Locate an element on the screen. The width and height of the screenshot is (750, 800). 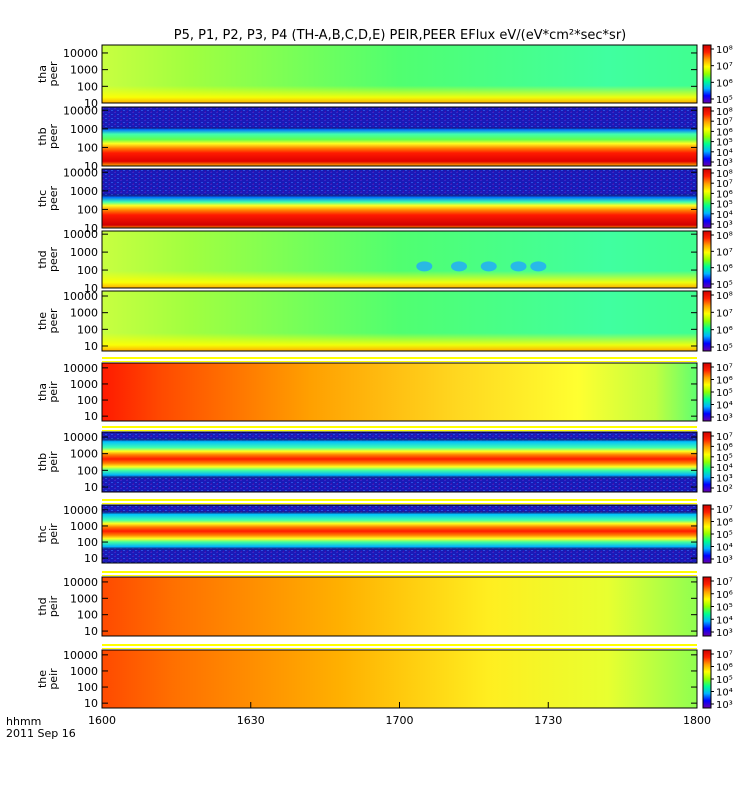
x-tick-label: 1630 is located at coordinates (251, 720).